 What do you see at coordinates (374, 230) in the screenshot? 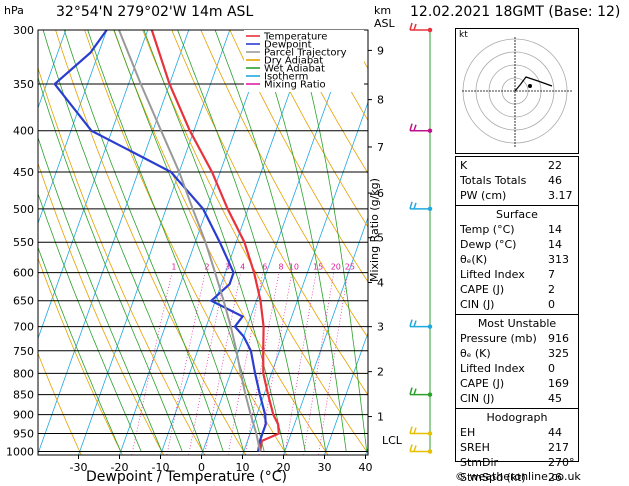
I see `mixing-ratio-axis-label: Mixing Ratio (g/kg)` at bounding box center [374, 230].